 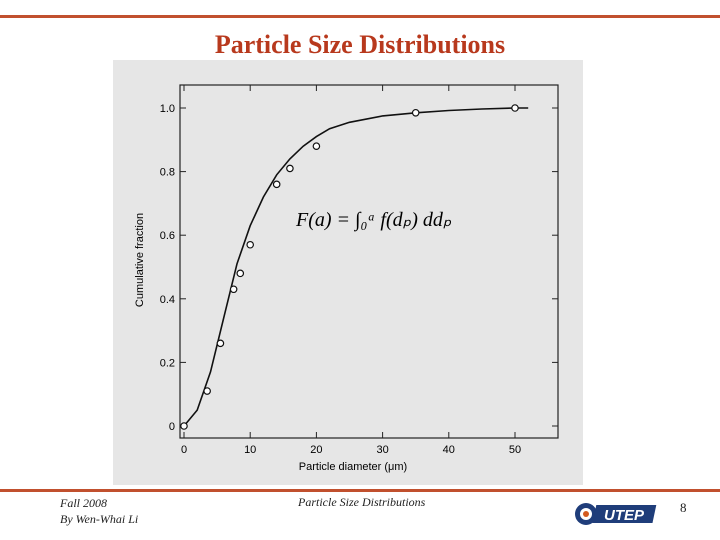 I want to click on logo-text: UTEP, so click(x=624, y=515).